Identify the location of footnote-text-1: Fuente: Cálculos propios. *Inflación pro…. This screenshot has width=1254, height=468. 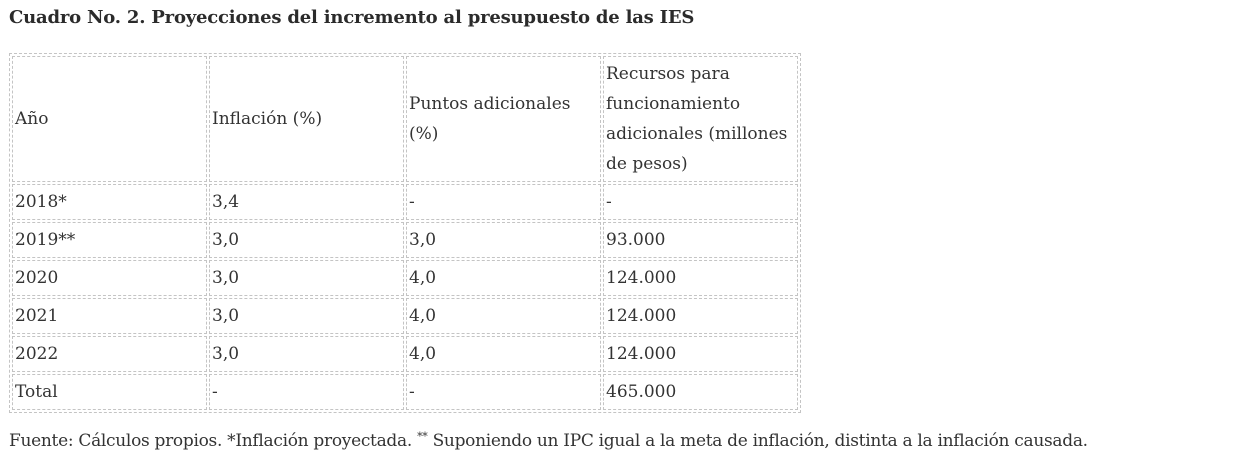
(213, 441).